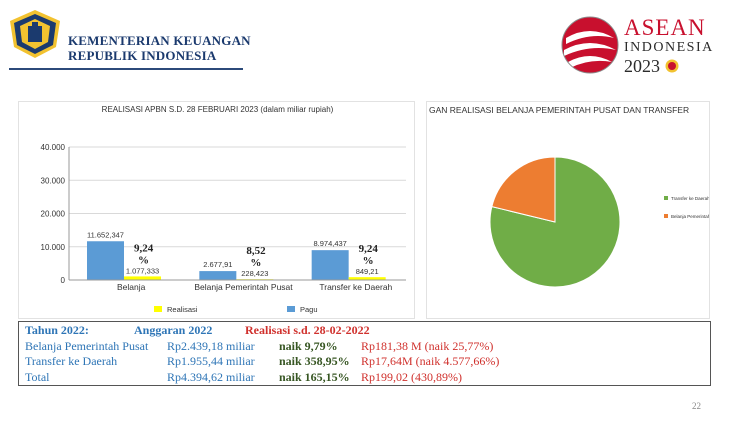  Describe the element at coordinates (211, 361) in the screenshot. I see `summary-value: Rp1.955,44 miliar` at that location.